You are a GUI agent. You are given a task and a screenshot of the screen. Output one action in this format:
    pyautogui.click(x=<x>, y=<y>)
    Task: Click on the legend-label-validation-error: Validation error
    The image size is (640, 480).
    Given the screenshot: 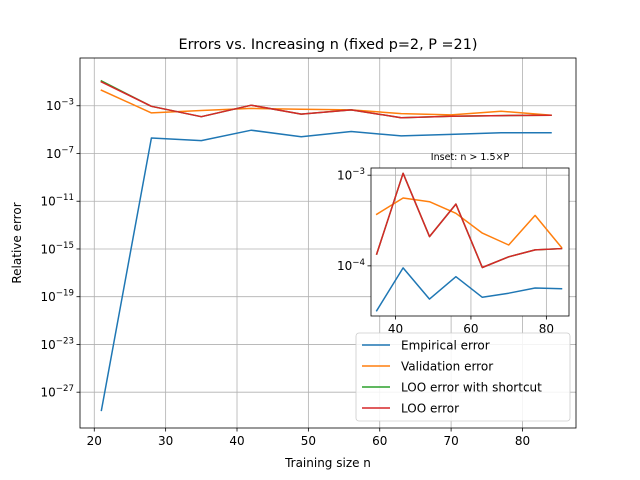 What is the action you would take?
    pyautogui.click(x=447, y=367)
    